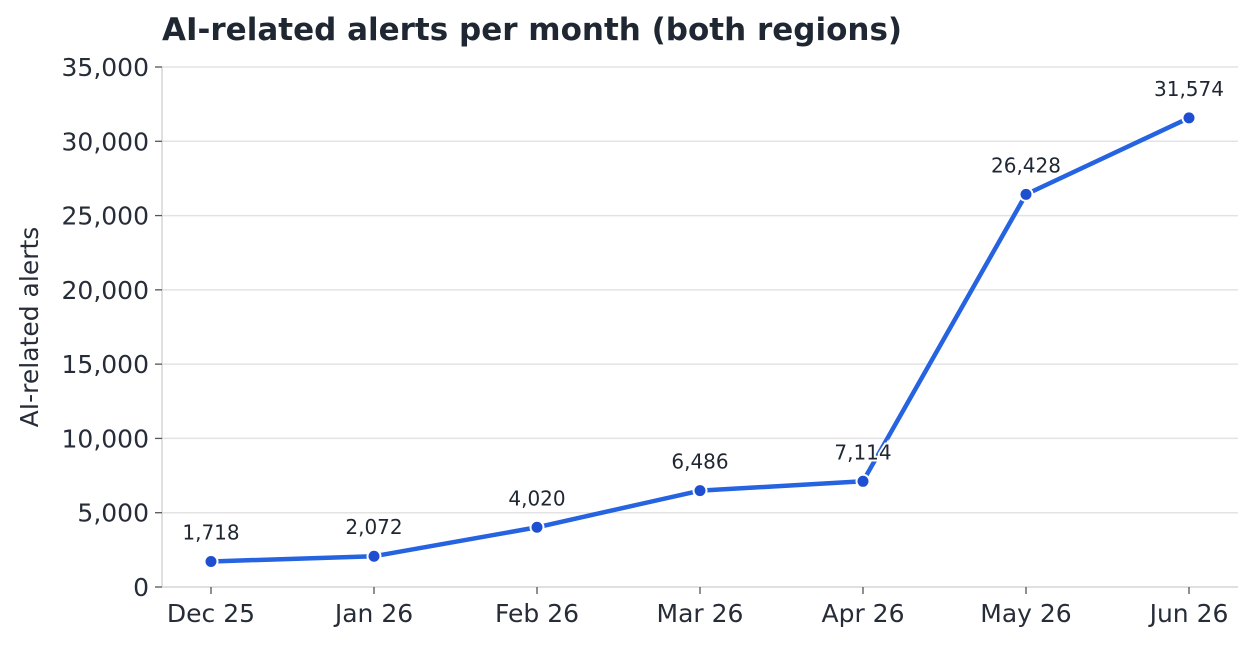 The image size is (1254, 646). What do you see at coordinates (105, 438) in the screenshot?
I see `y-tick-label: 10,000` at bounding box center [105, 438].